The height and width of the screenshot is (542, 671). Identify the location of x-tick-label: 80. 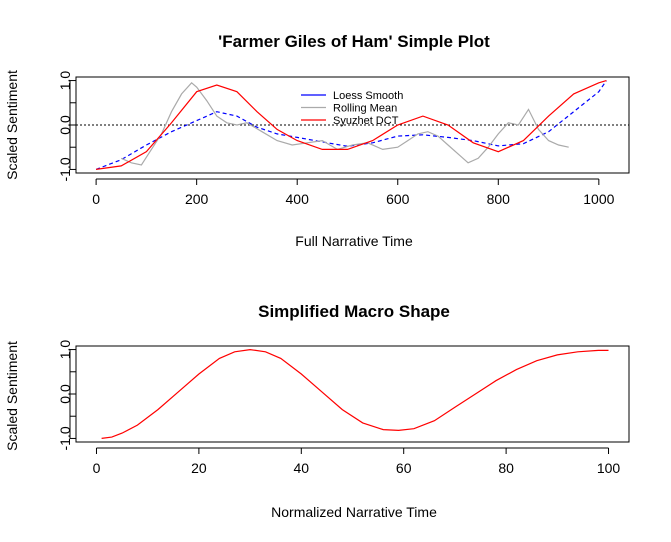
(506, 468).